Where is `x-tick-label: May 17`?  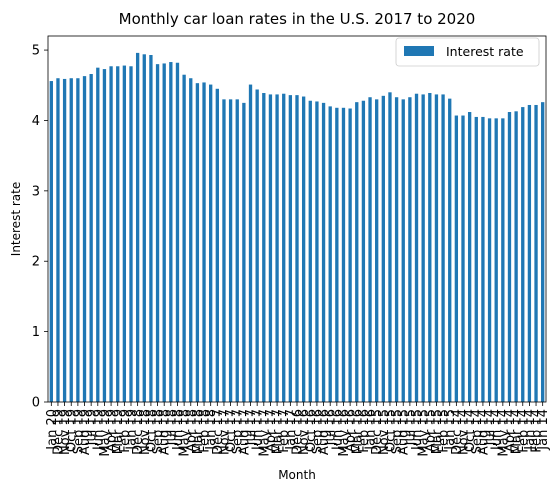 x-tick-label: May 17 is located at coordinates (264, 433).